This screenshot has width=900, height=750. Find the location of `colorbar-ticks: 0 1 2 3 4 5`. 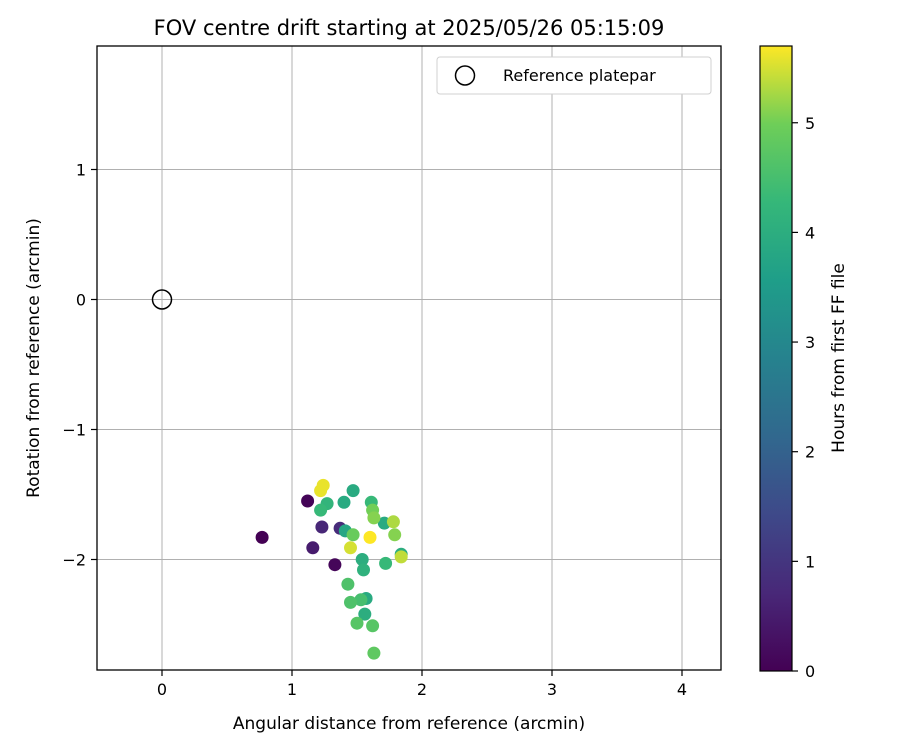

colorbar-ticks: 0 1 2 3 4 5 is located at coordinates (803, 397).